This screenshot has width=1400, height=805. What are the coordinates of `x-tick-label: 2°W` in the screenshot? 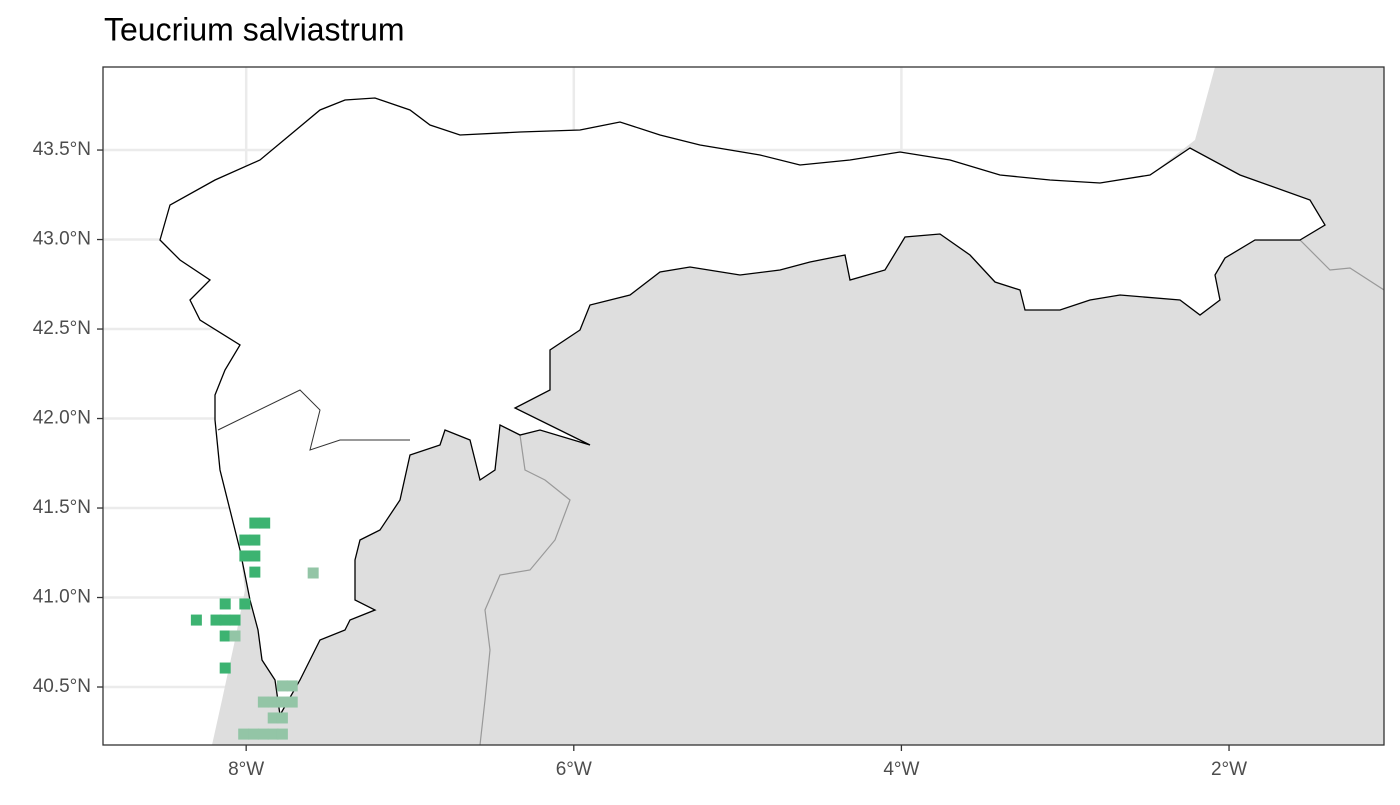 It's located at (1229, 769).